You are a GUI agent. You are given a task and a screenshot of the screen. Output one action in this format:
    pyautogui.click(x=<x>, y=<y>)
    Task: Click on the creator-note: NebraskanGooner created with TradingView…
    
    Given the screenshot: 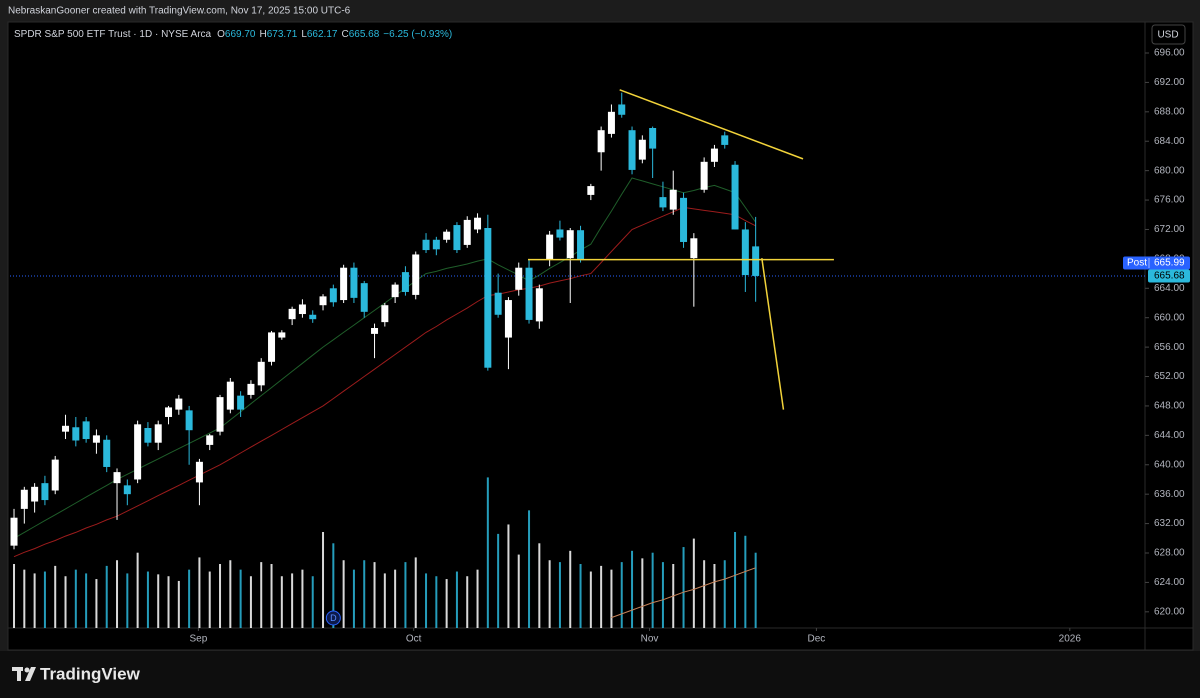 What is the action you would take?
    pyautogui.click(x=179, y=11)
    